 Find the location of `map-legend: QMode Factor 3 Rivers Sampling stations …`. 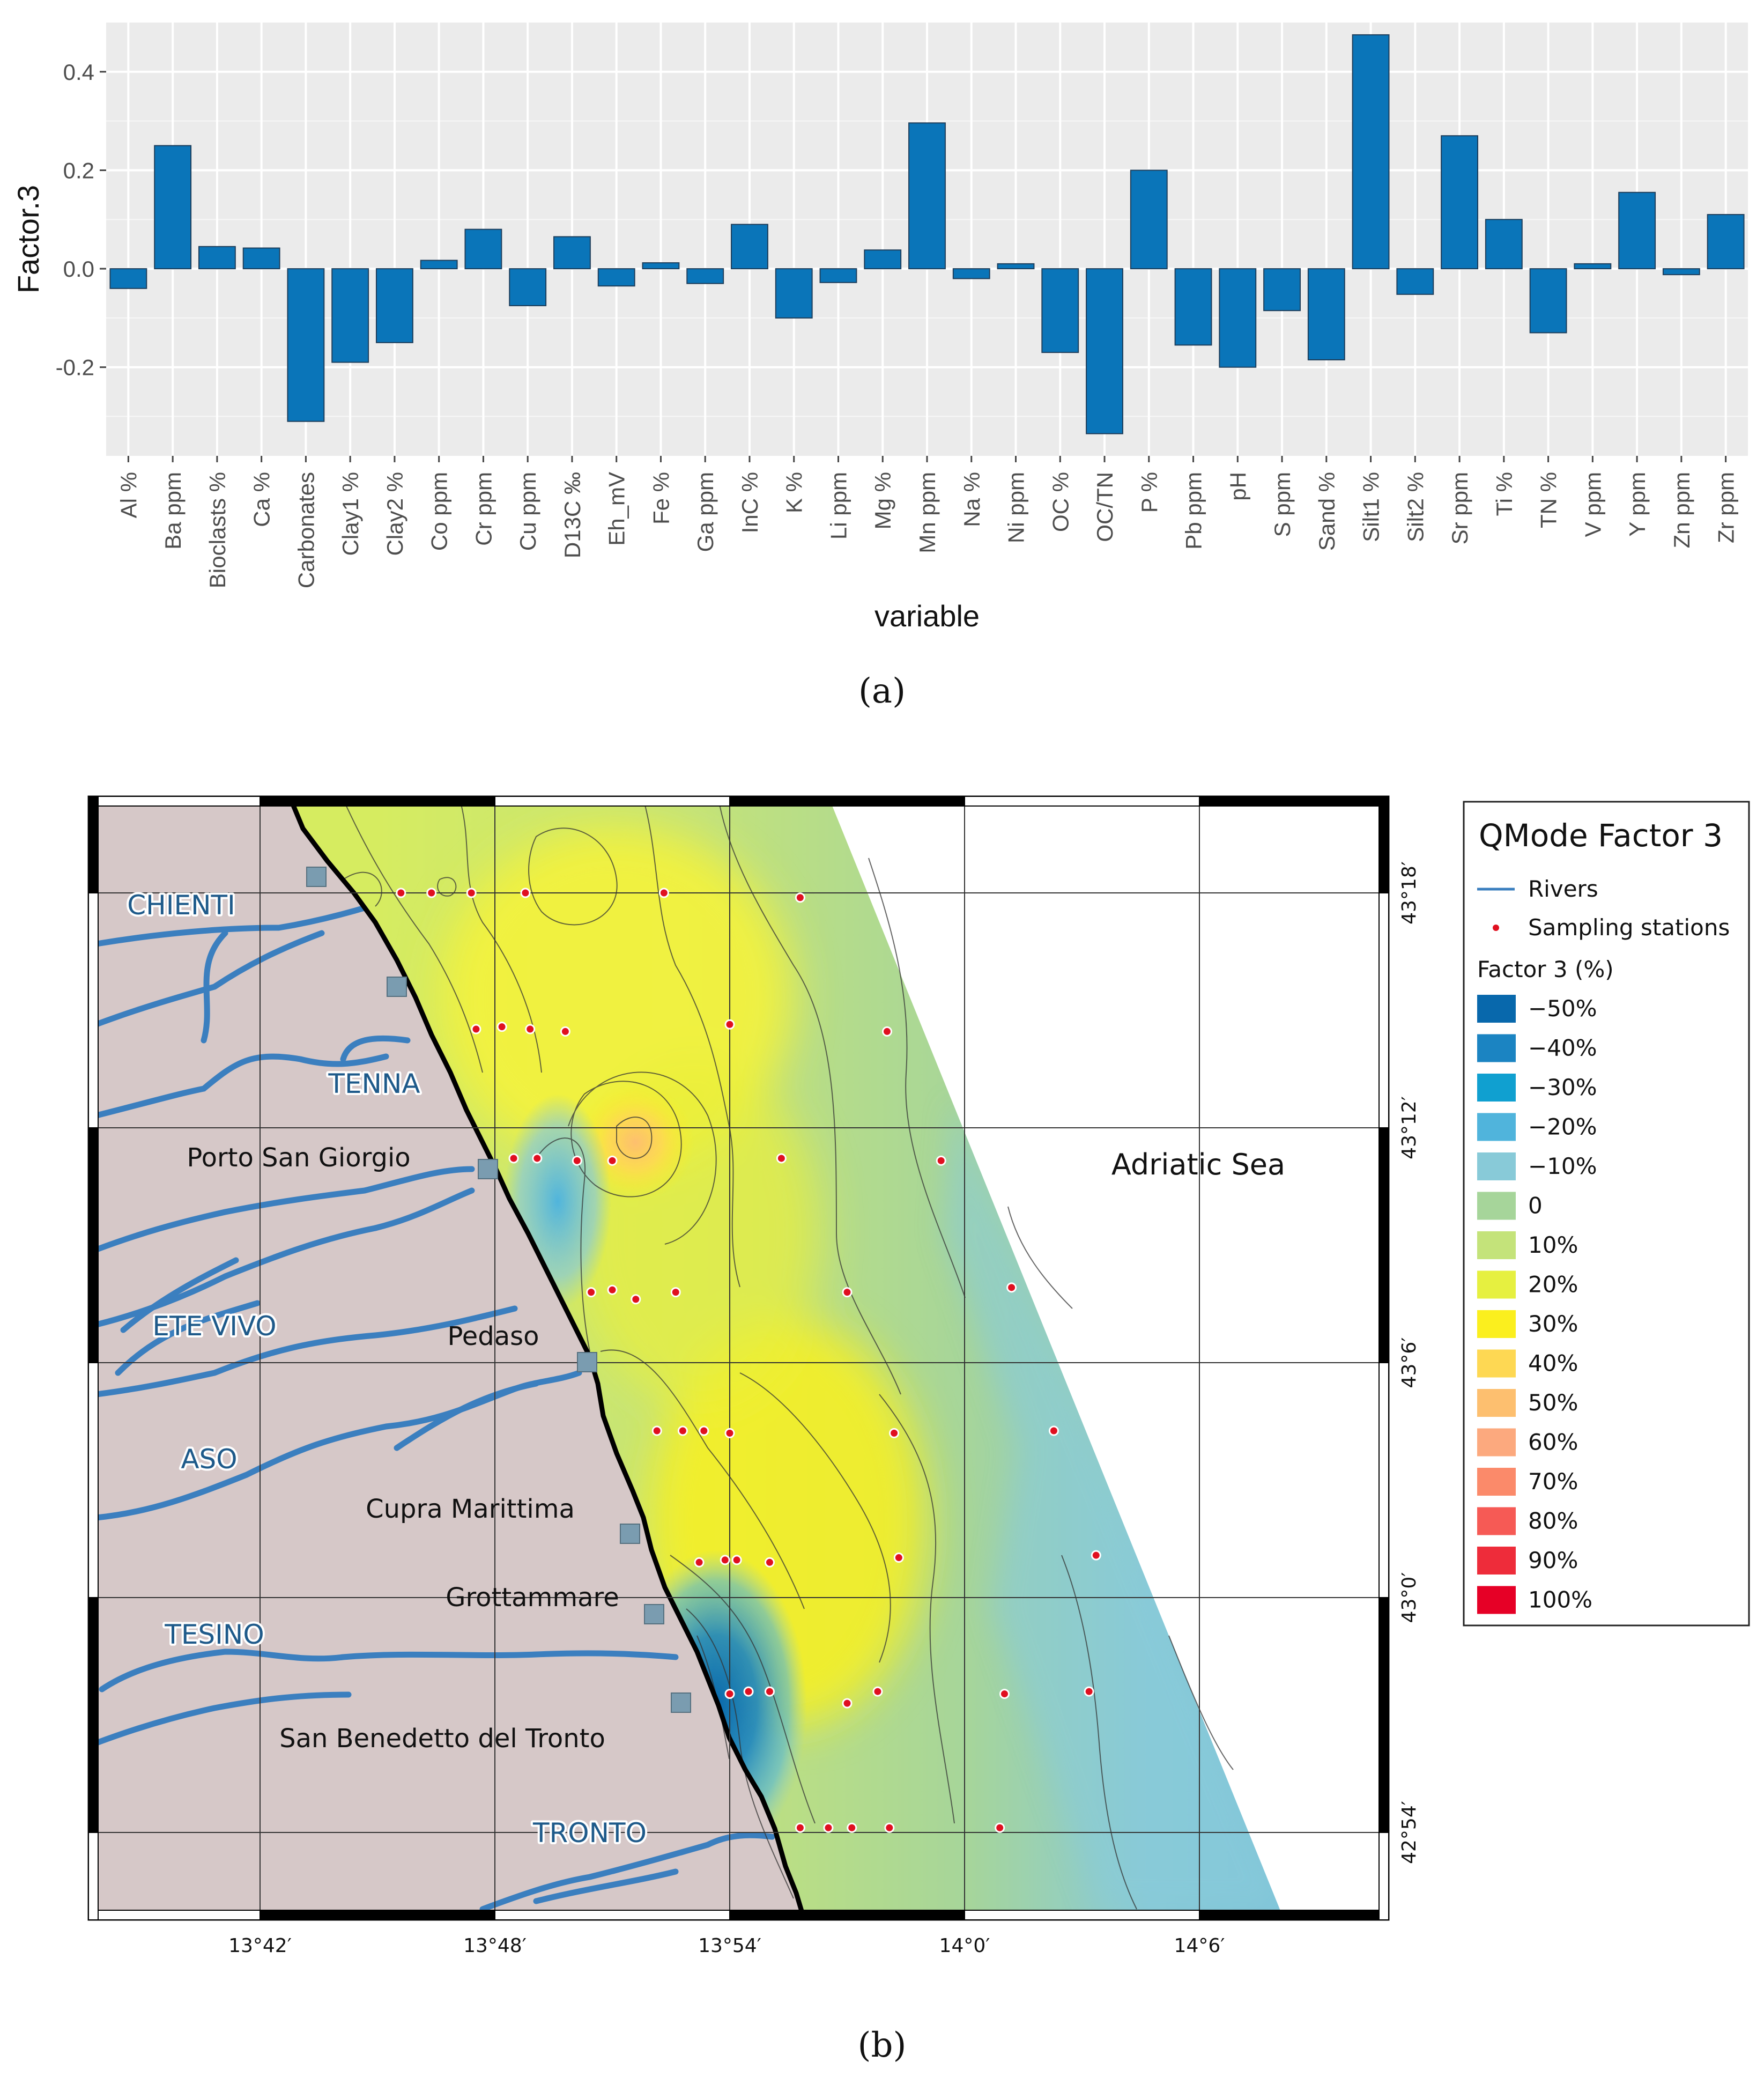

map-legend: QMode Factor 3 Rivers Sampling stations … is located at coordinates (1606, 1214).